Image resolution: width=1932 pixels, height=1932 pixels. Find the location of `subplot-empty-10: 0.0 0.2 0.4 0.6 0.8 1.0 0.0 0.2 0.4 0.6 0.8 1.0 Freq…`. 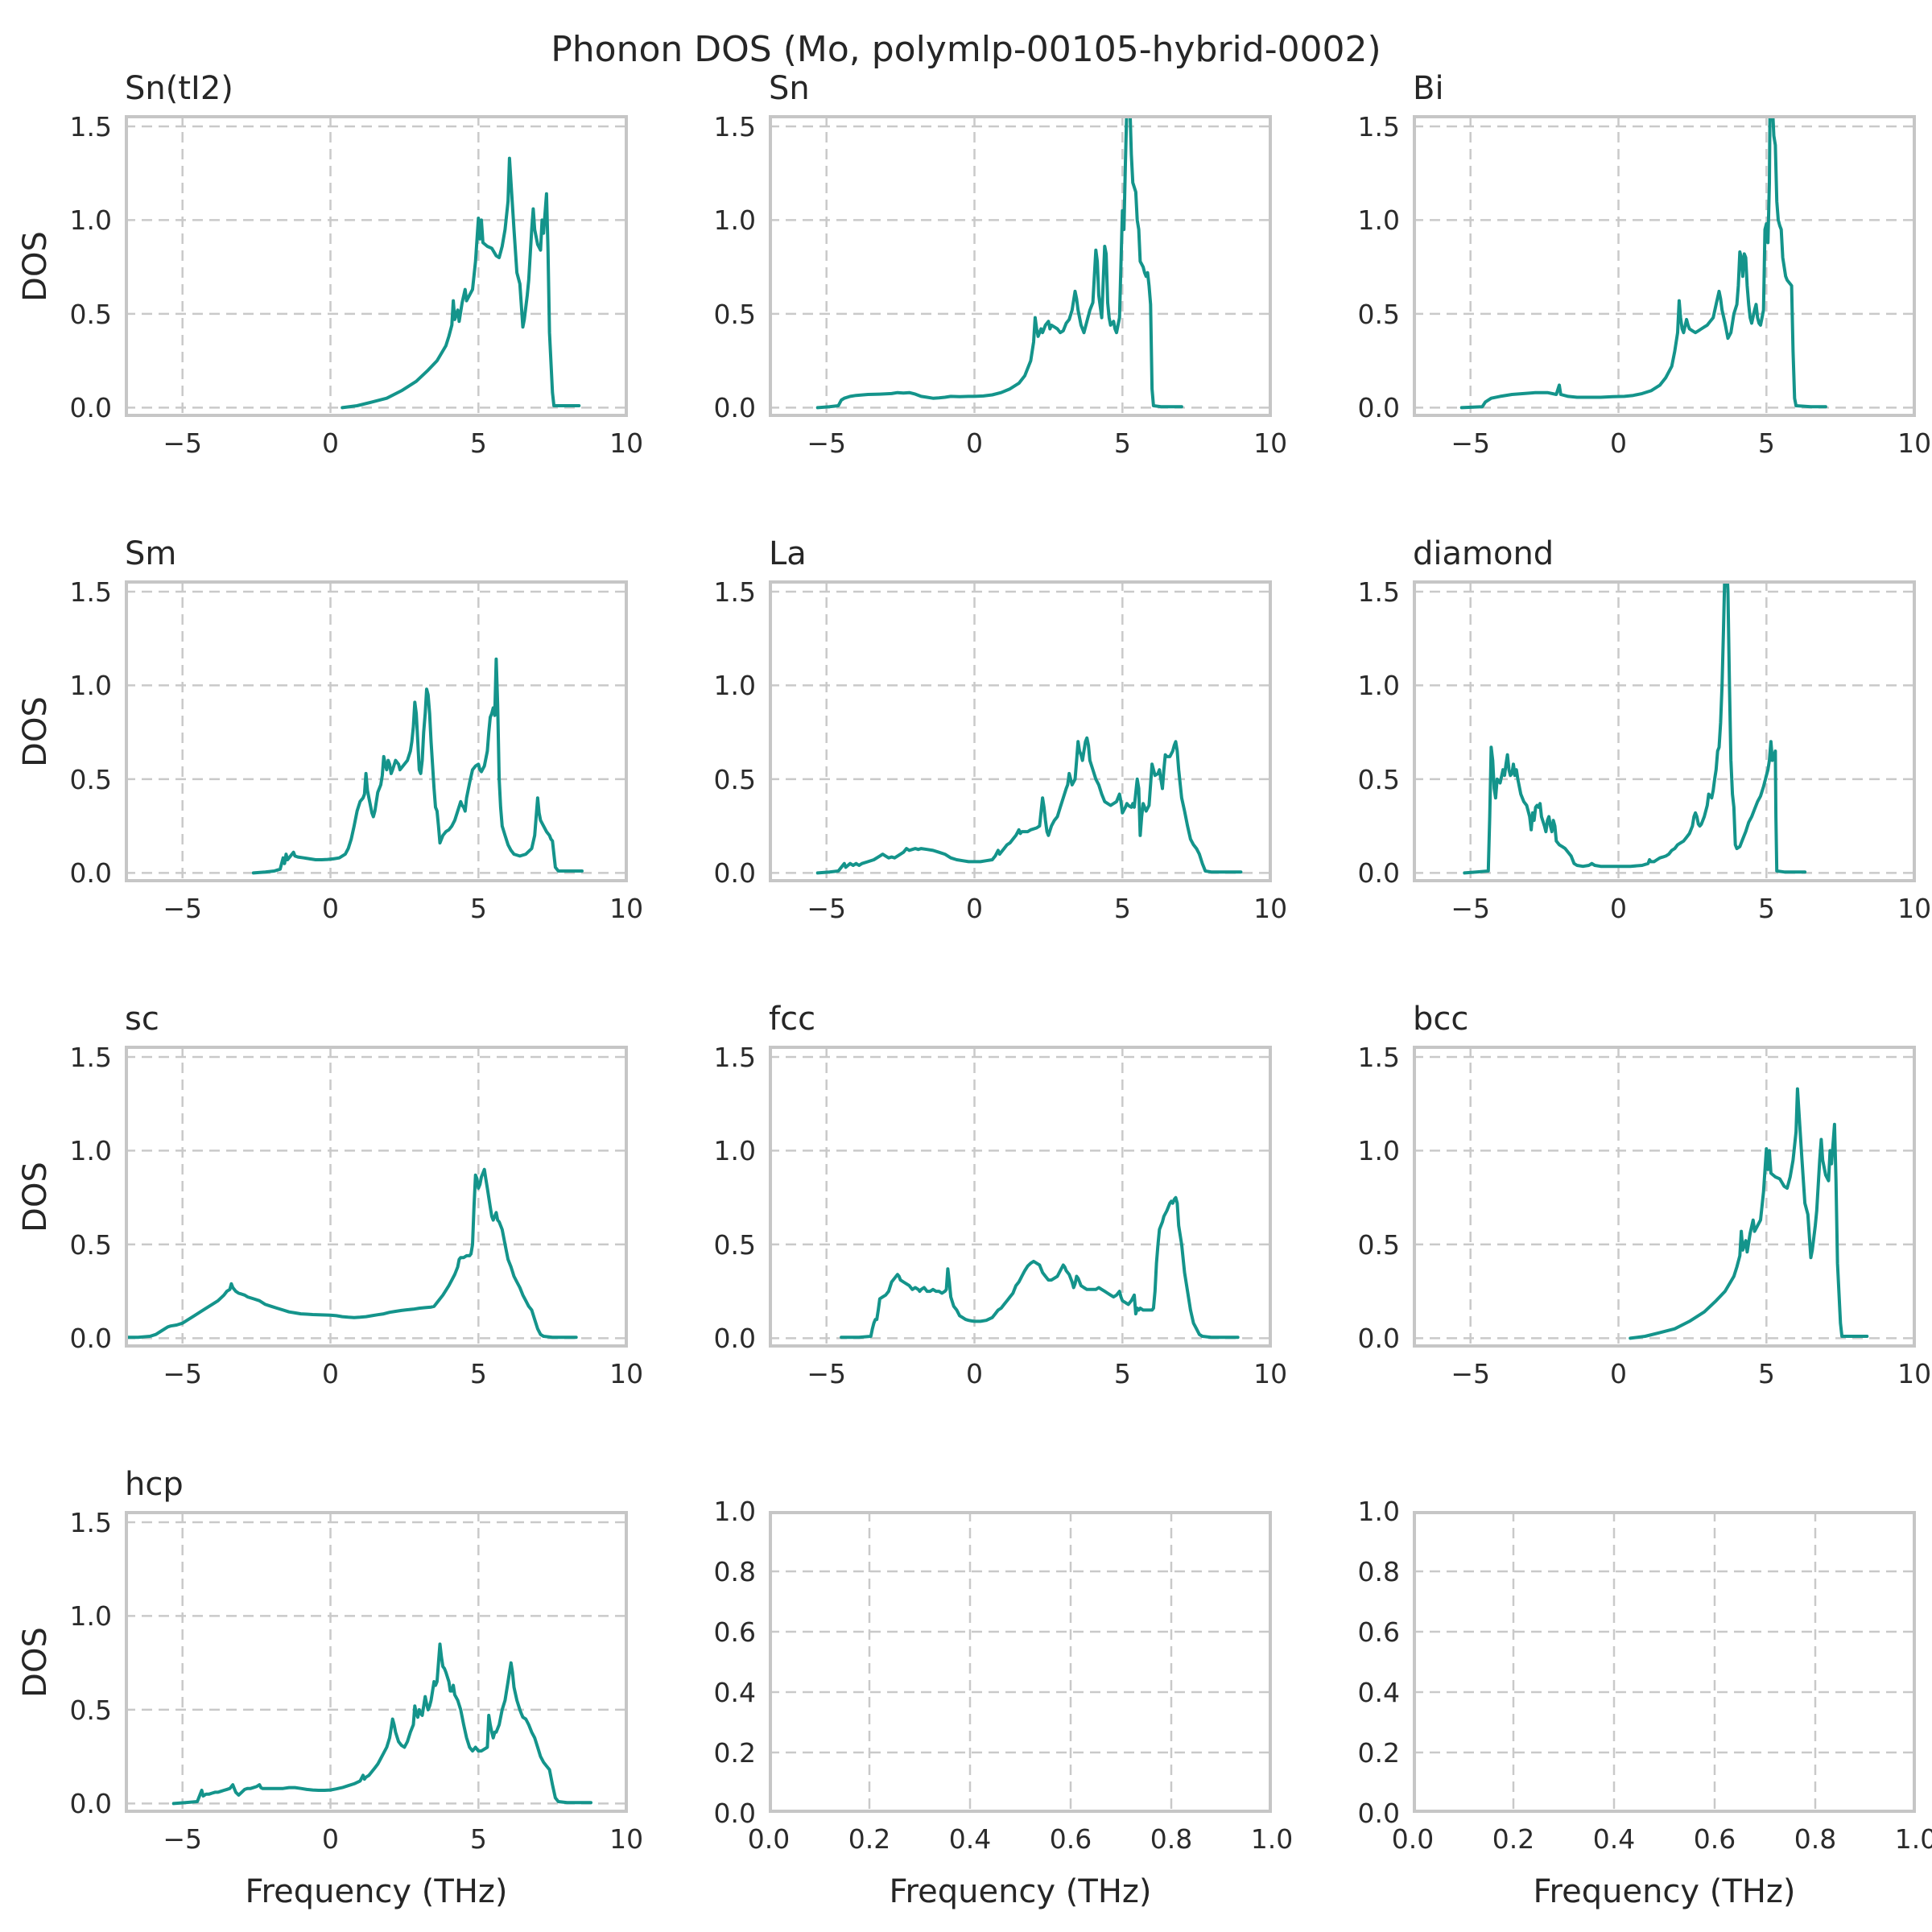

subplot-empty-10: 0.0 0.2 0.4 0.6 0.8 1.0 0.0 0.2 0.4 0.6 0.8 1.0 Freq… is located at coordinates (969, 1699).